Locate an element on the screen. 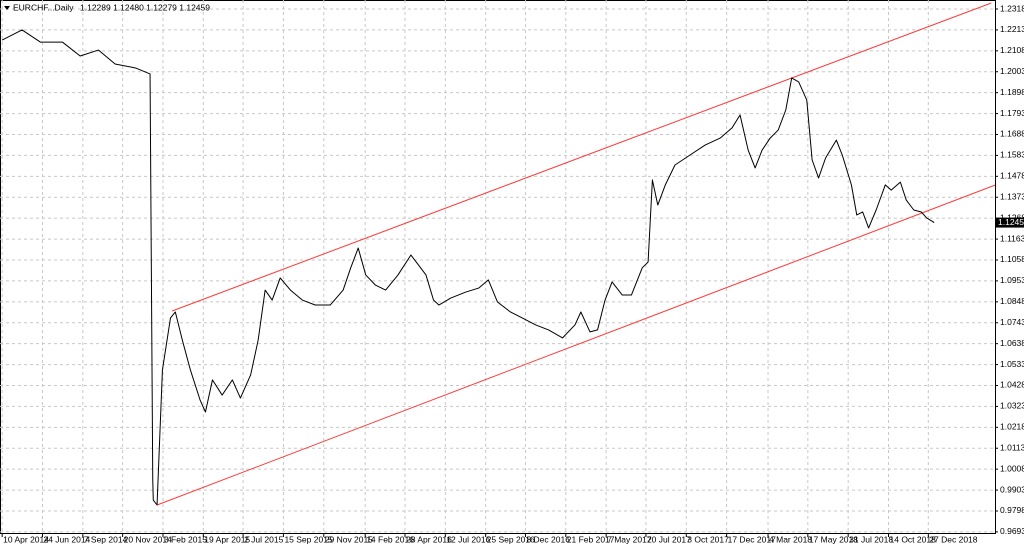 The image size is (1024, 545). y-tick-label: 1.17930 is located at coordinates (1012, 113).